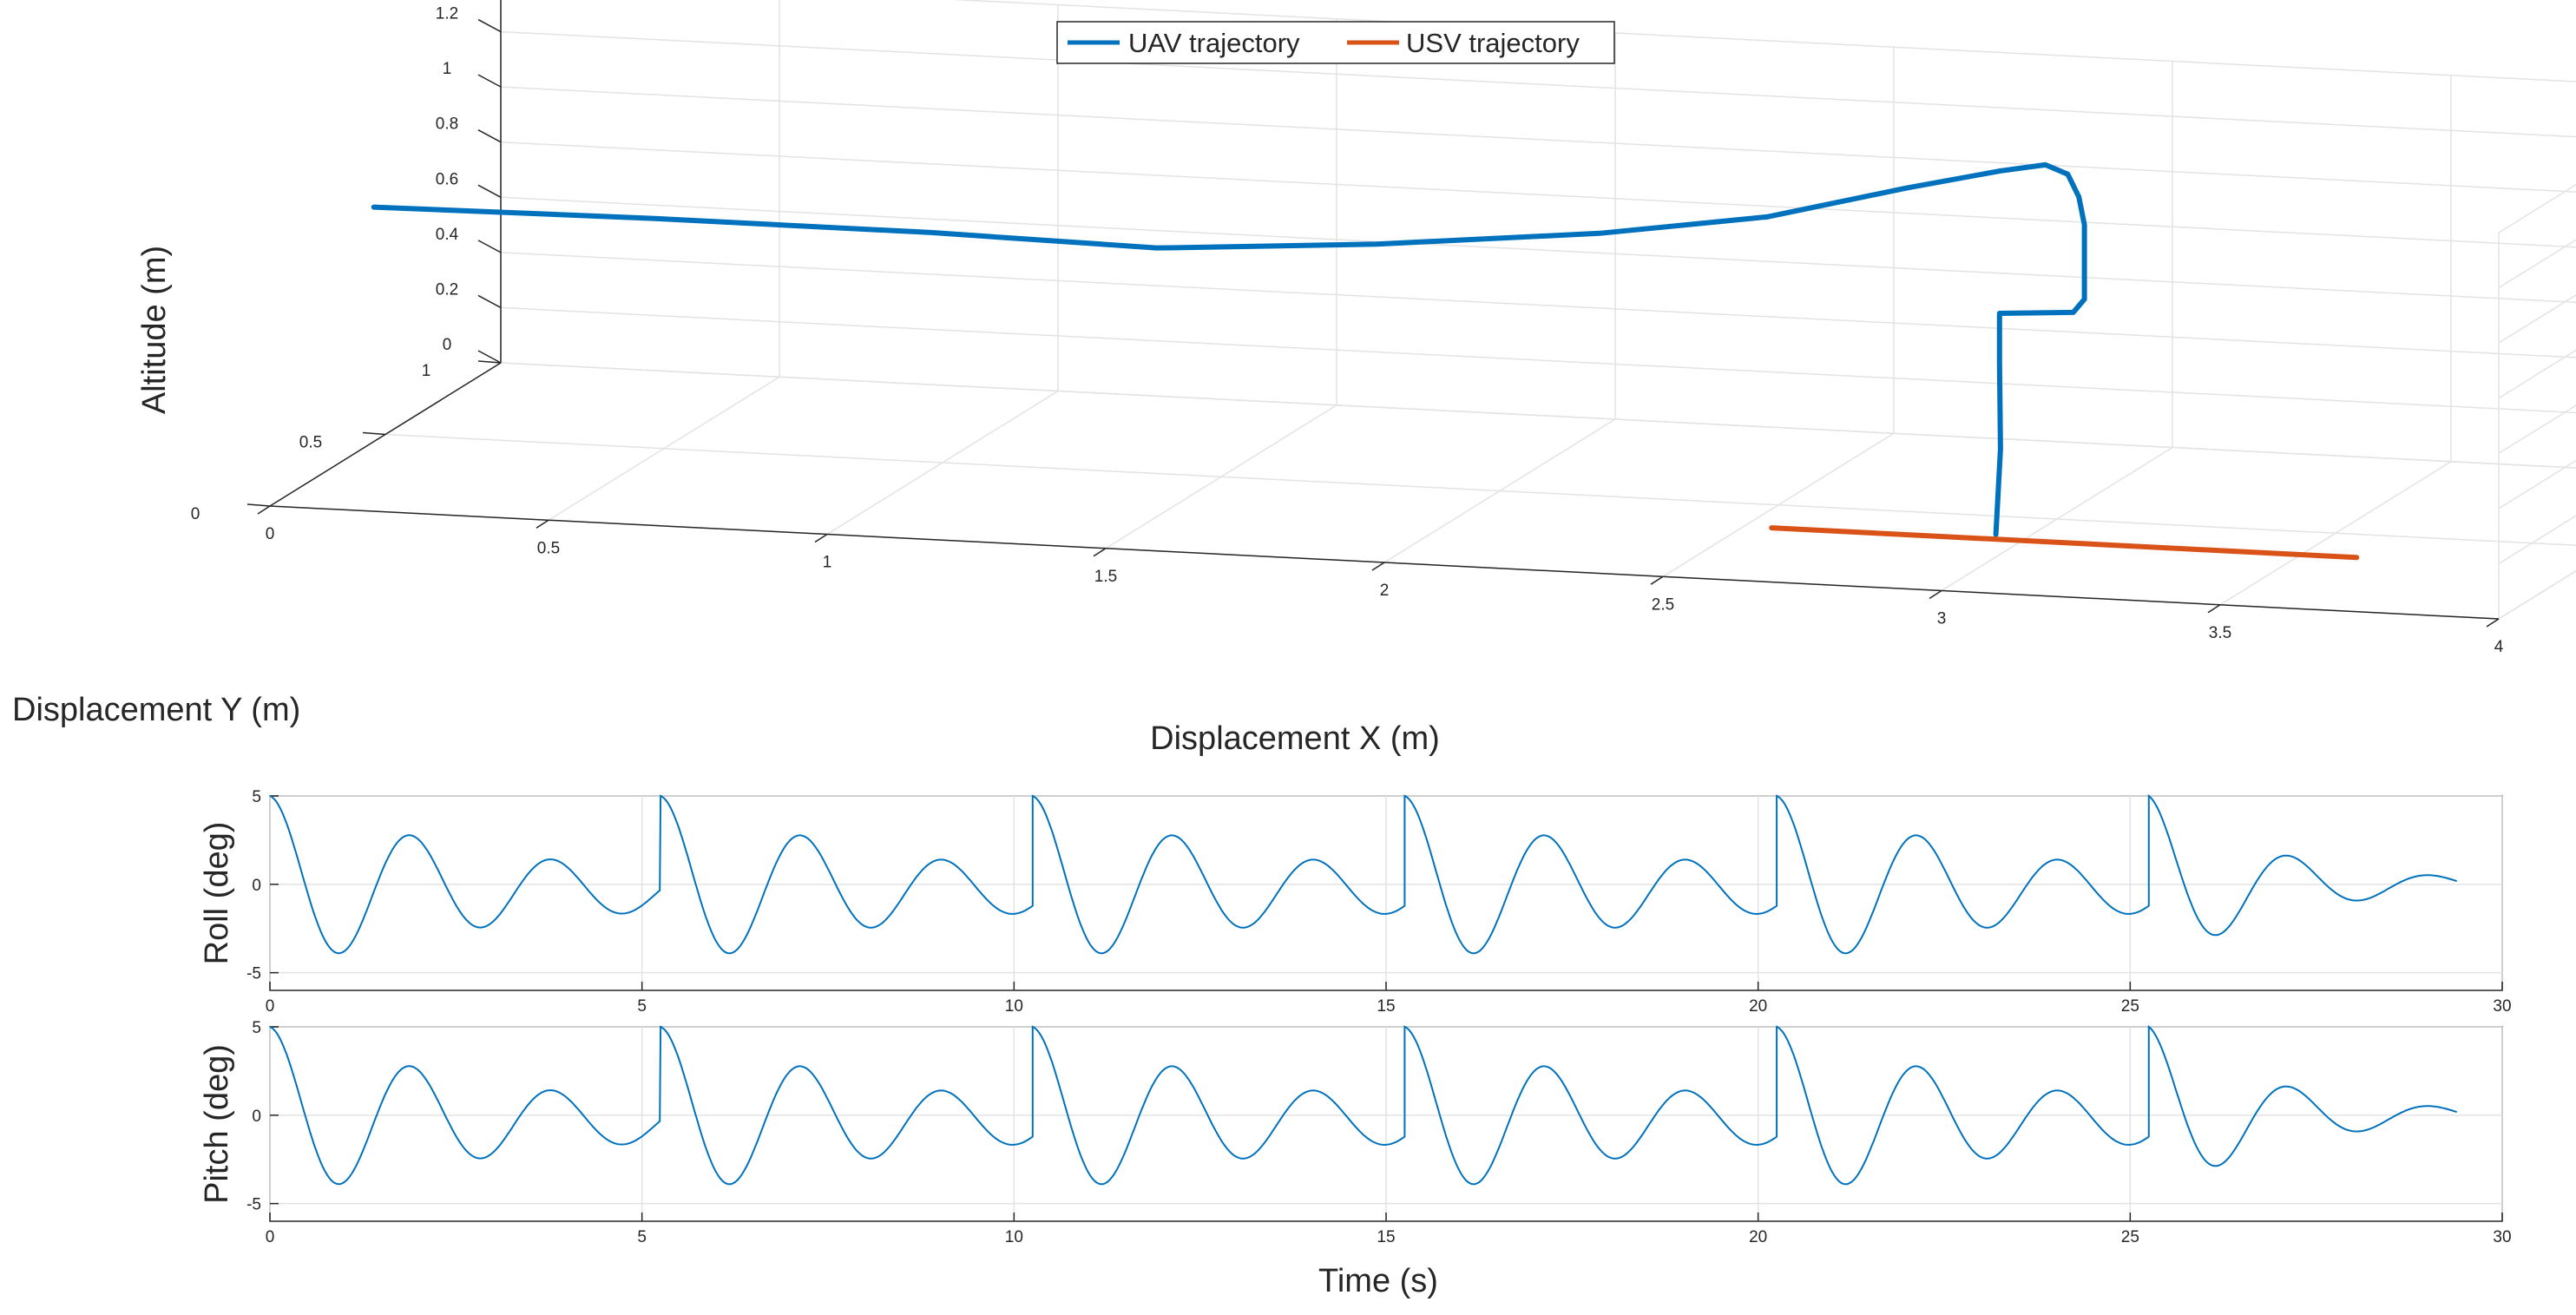  What do you see at coordinates (2130, 1237) in the screenshot?
I see `pitch-x-tick-label: 25` at bounding box center [2130, 1237].